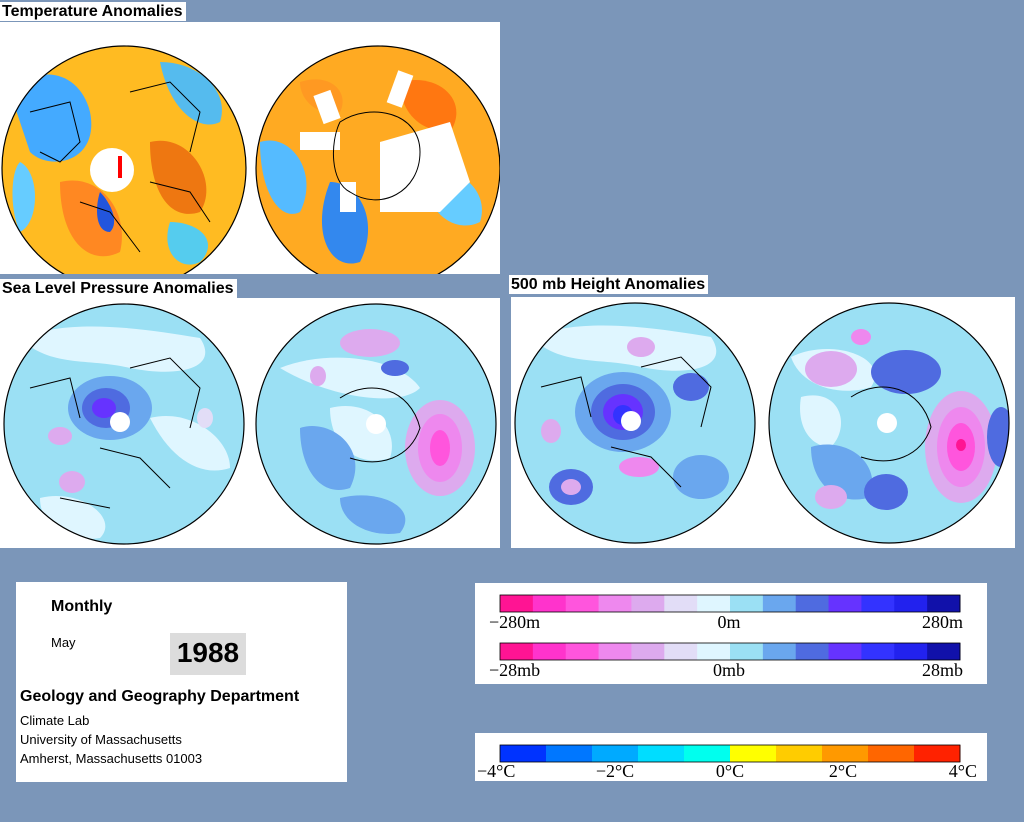 The image size is (1024, 822). Describe the element at coordinates (378, 168) in the screenshot. I see `temp-south-hemisphere-map` at that location.